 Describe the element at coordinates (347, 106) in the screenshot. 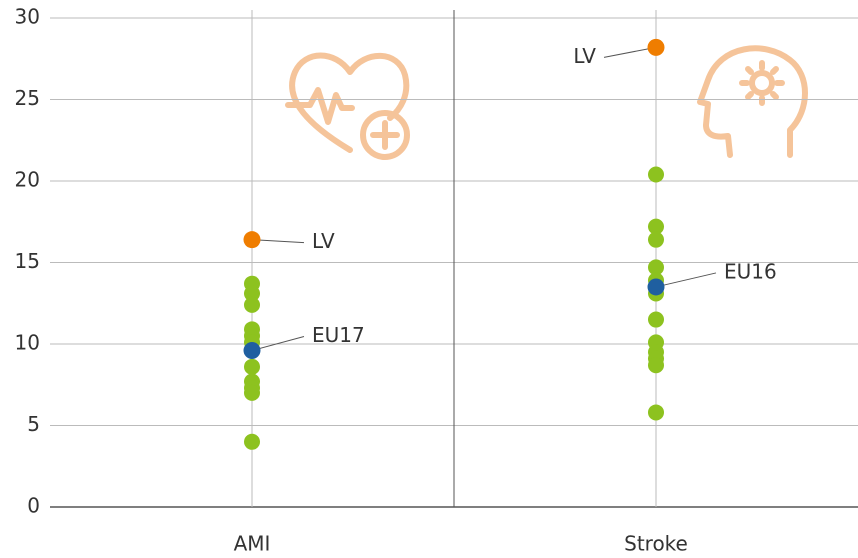

I see `heart-icon` at that location.